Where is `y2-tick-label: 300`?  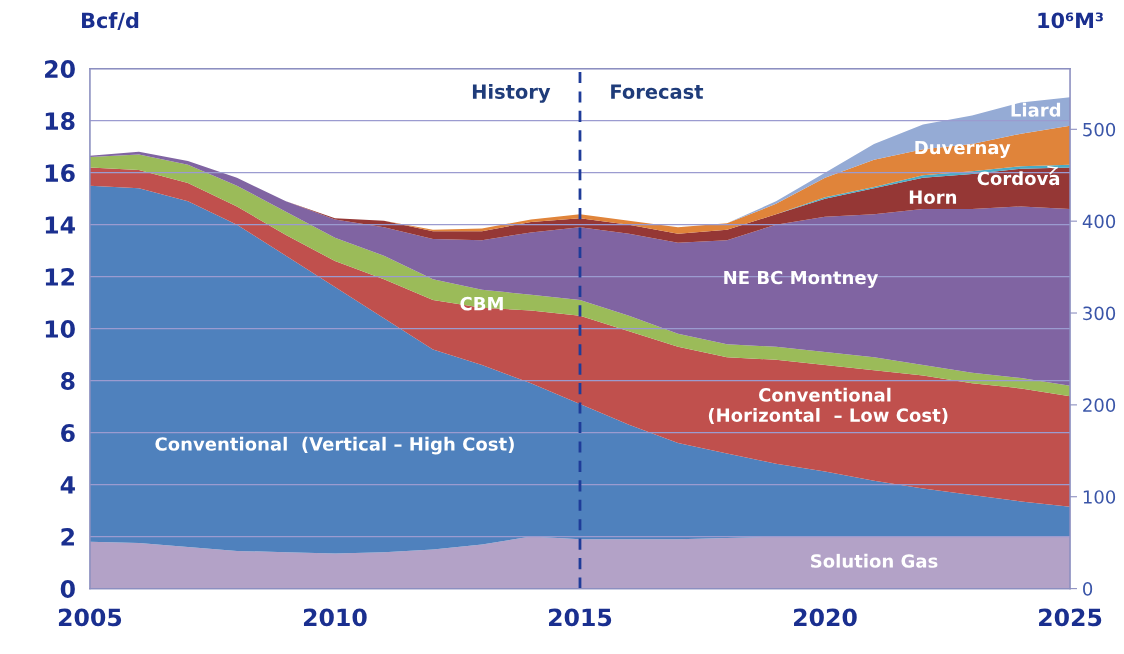 y2-tick-label: 300 is located at coordinates (1099, 313).